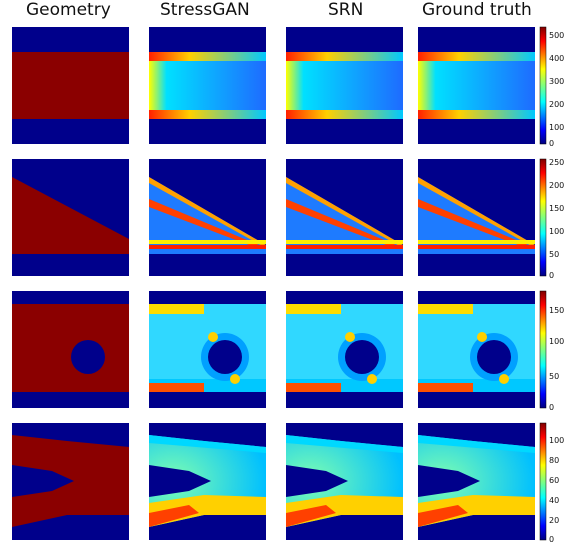 Image resolution: width=564 pixels, height=544 pixels. I want to click on row4-srn, so click(344, 481).